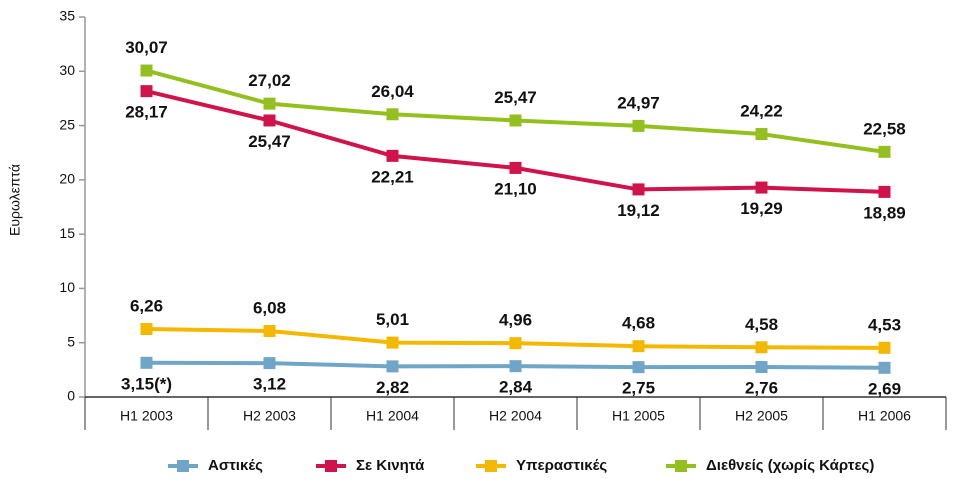 The height and width of the screenshot is (479, 963). I want to click on value-label: 22,21, so click(392, 176).